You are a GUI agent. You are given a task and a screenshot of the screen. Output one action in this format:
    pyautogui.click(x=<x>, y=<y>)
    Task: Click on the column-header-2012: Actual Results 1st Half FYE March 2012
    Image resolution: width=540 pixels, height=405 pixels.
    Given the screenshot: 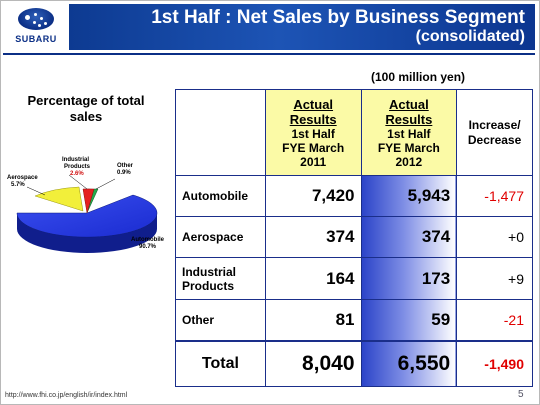 What is the action you would take?
    pyautogui.click(x=409, y=132)
    